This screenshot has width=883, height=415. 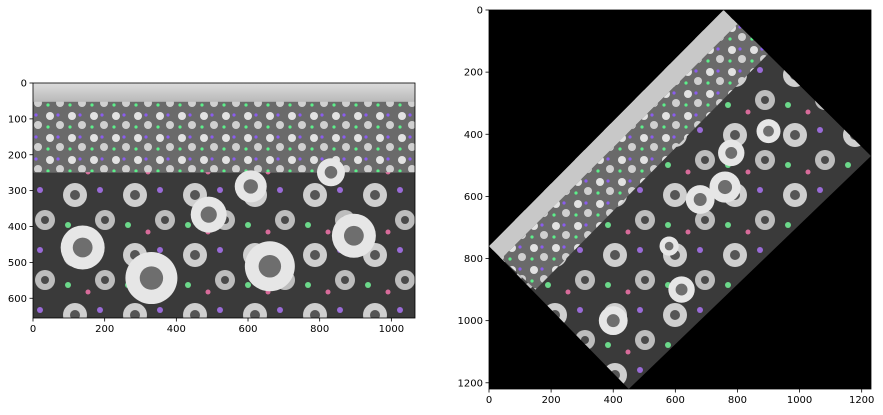 I want to click on sky-region, so click(x=224, y=95).